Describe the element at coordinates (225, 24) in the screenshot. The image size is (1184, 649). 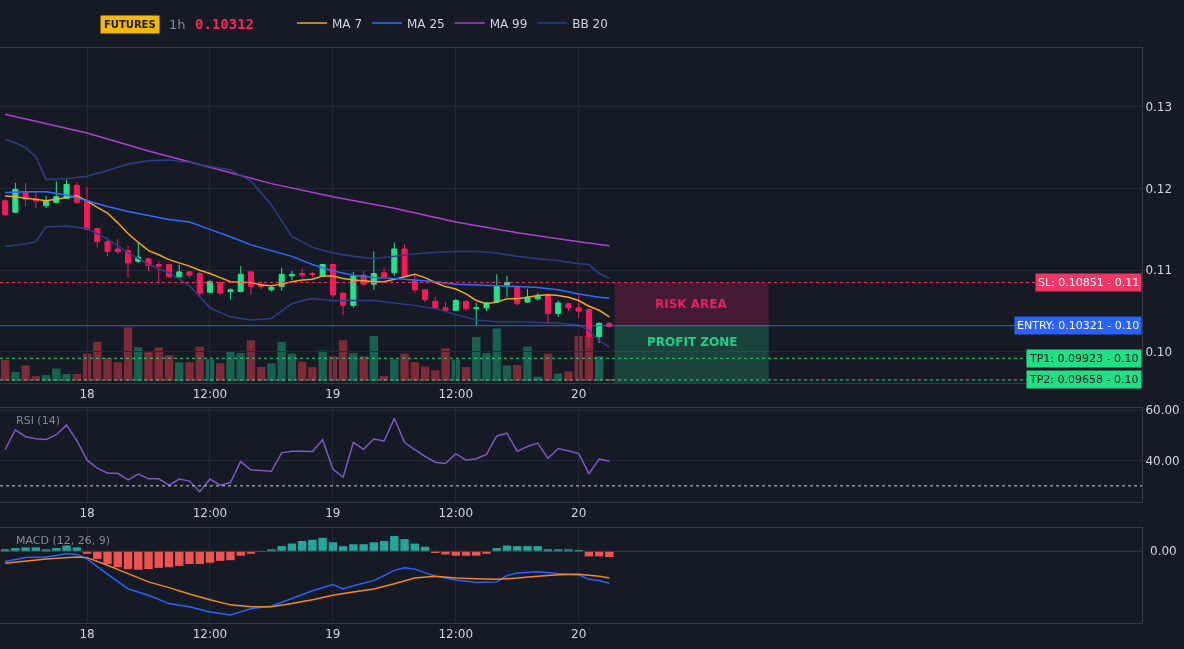
I see `text: 0.10312` at that location.